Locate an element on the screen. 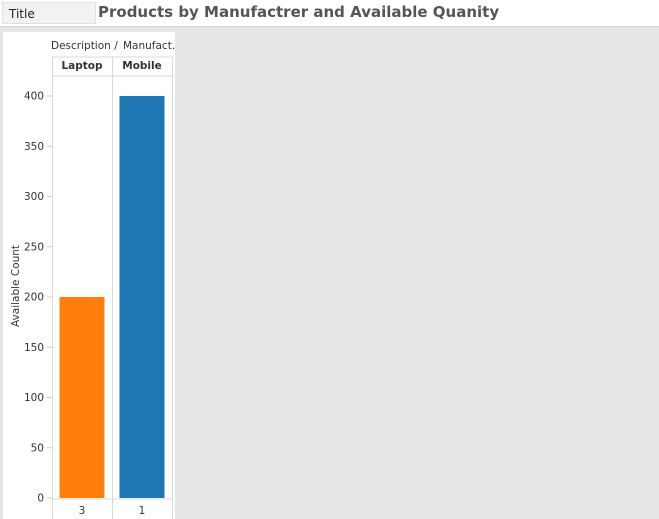 This screenshot has height=519, width=659. category-header-laptop: Laptop is located at coordinates (82, 66).